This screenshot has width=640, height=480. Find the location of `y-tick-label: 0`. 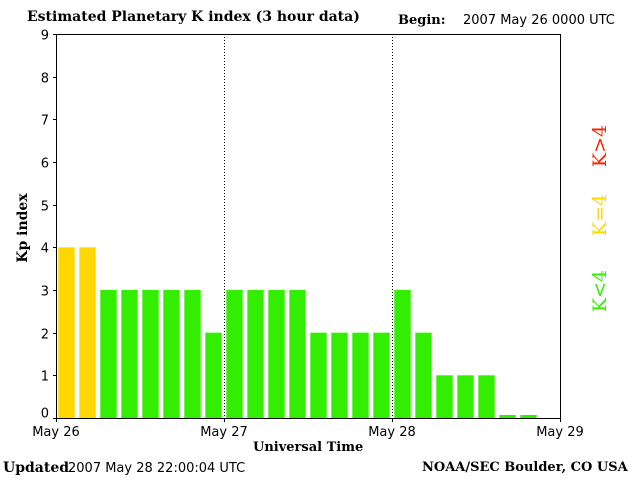

y-tick-label: 0 is located at coordinates (45, 414).